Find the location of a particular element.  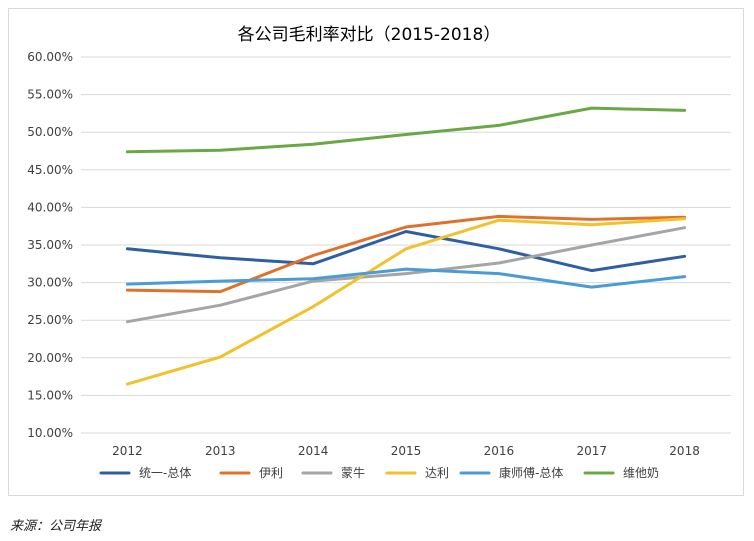

y-tick-label: 45.00% is located at coordinates (50, 170).